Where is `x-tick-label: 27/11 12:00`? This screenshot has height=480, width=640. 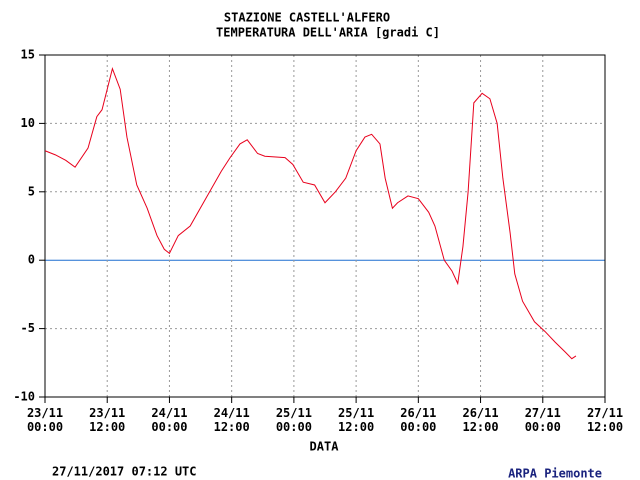 x-tick-label: 27/11 12:00 is located at coordinates (605, 420).